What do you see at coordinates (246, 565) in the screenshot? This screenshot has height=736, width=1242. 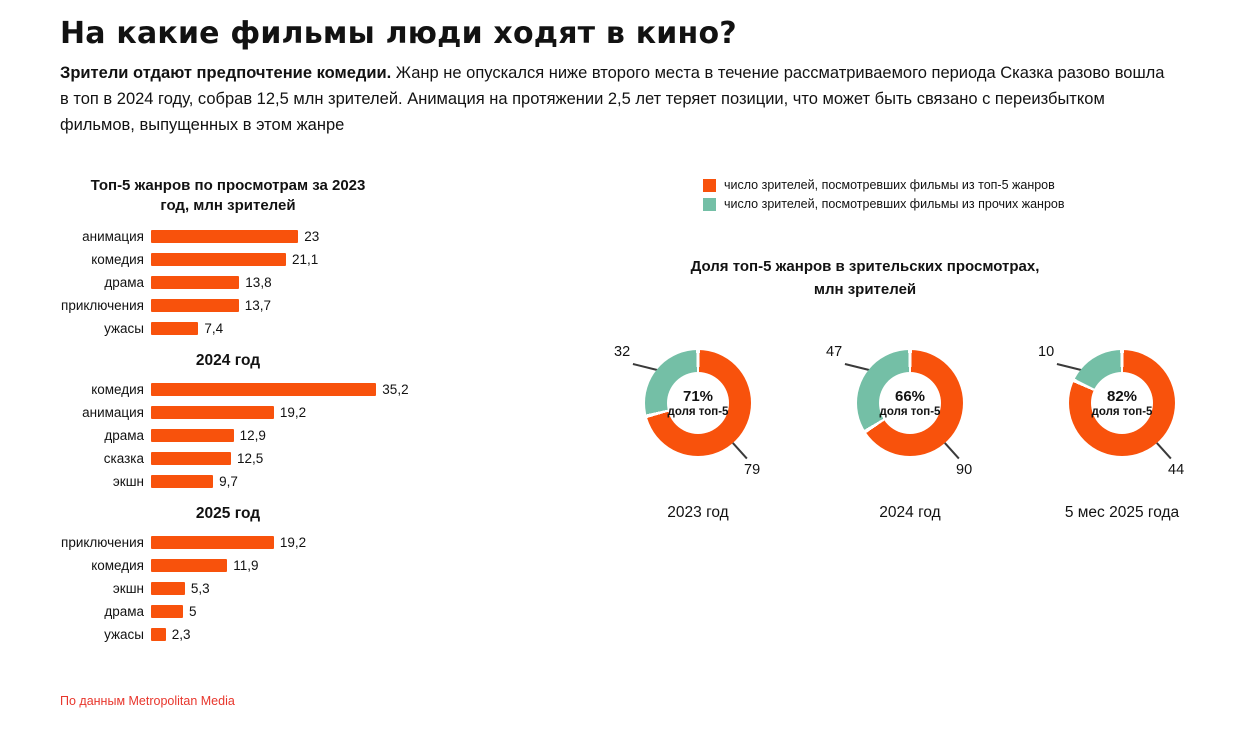 I see `bar-value-label: 11,9` at bounding box center [246, 565].